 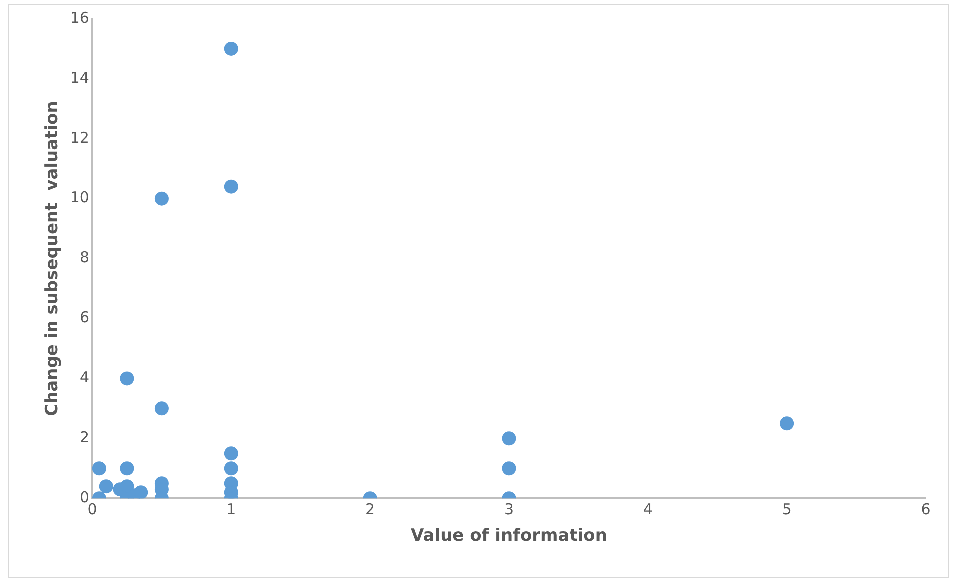 I want to click on x-tick-label: 5, so click(x=787, y=509).